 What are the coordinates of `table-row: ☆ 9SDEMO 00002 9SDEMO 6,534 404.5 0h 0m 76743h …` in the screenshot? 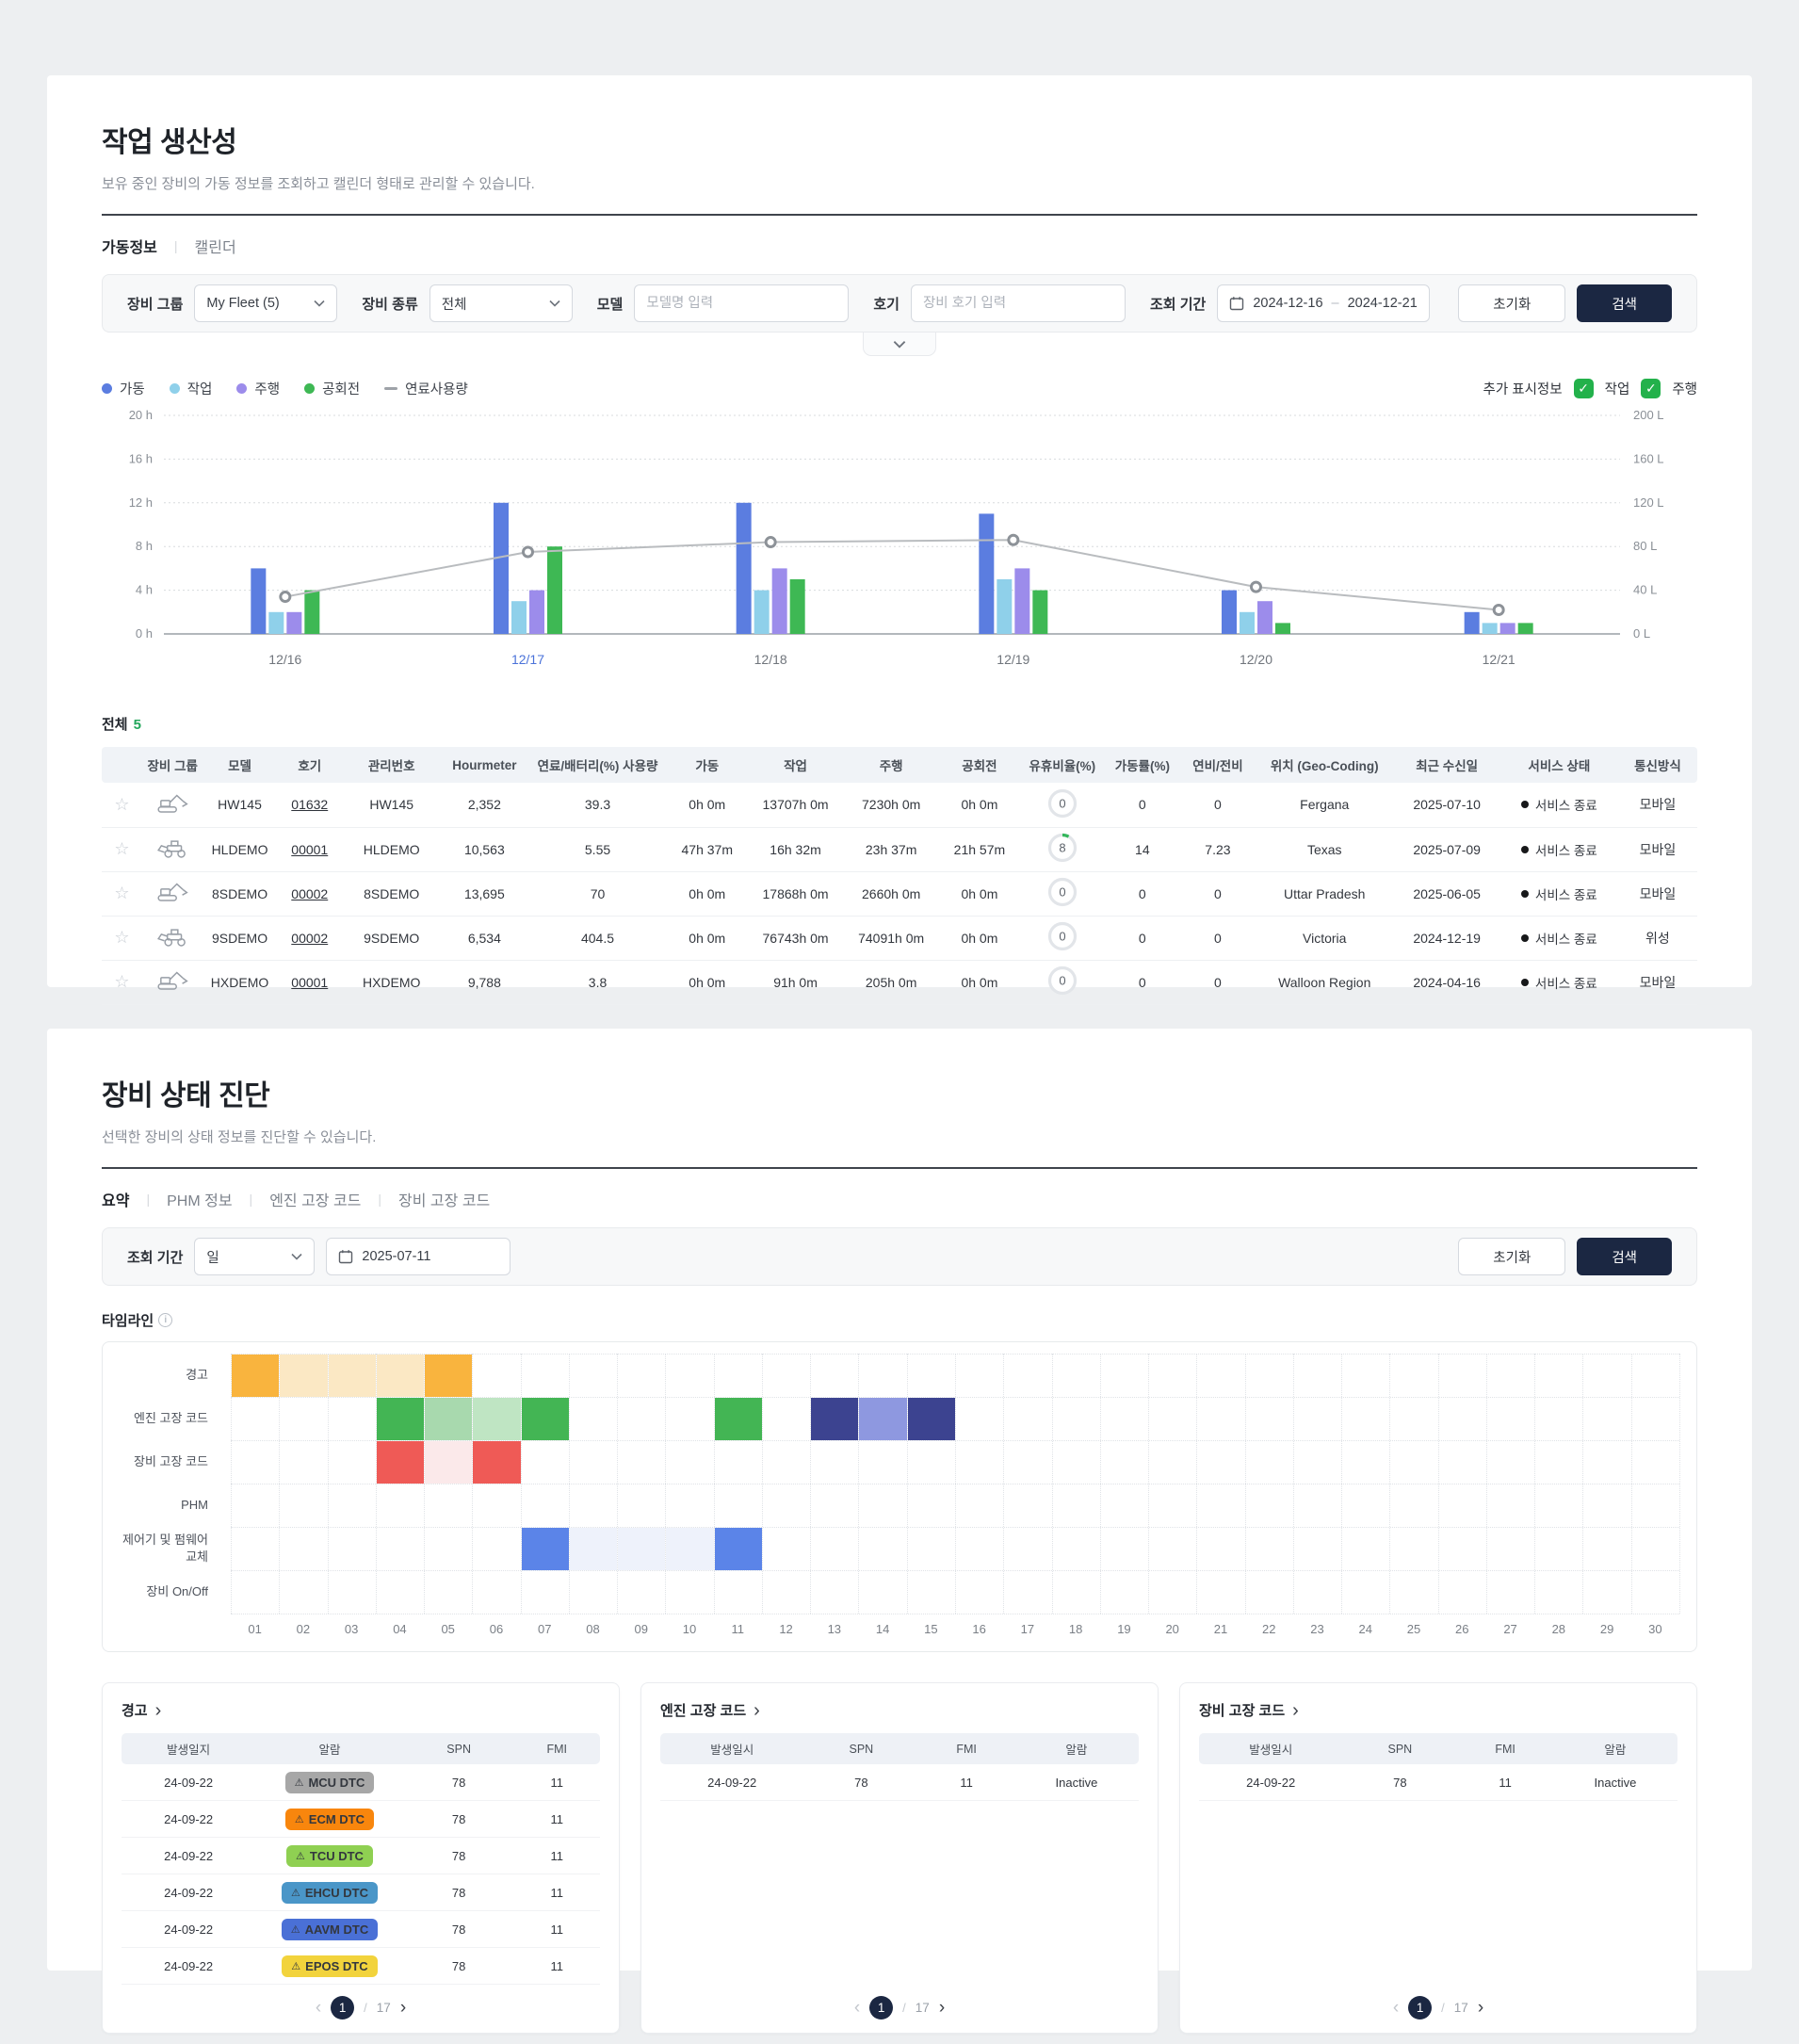 It's located at (899, 938).